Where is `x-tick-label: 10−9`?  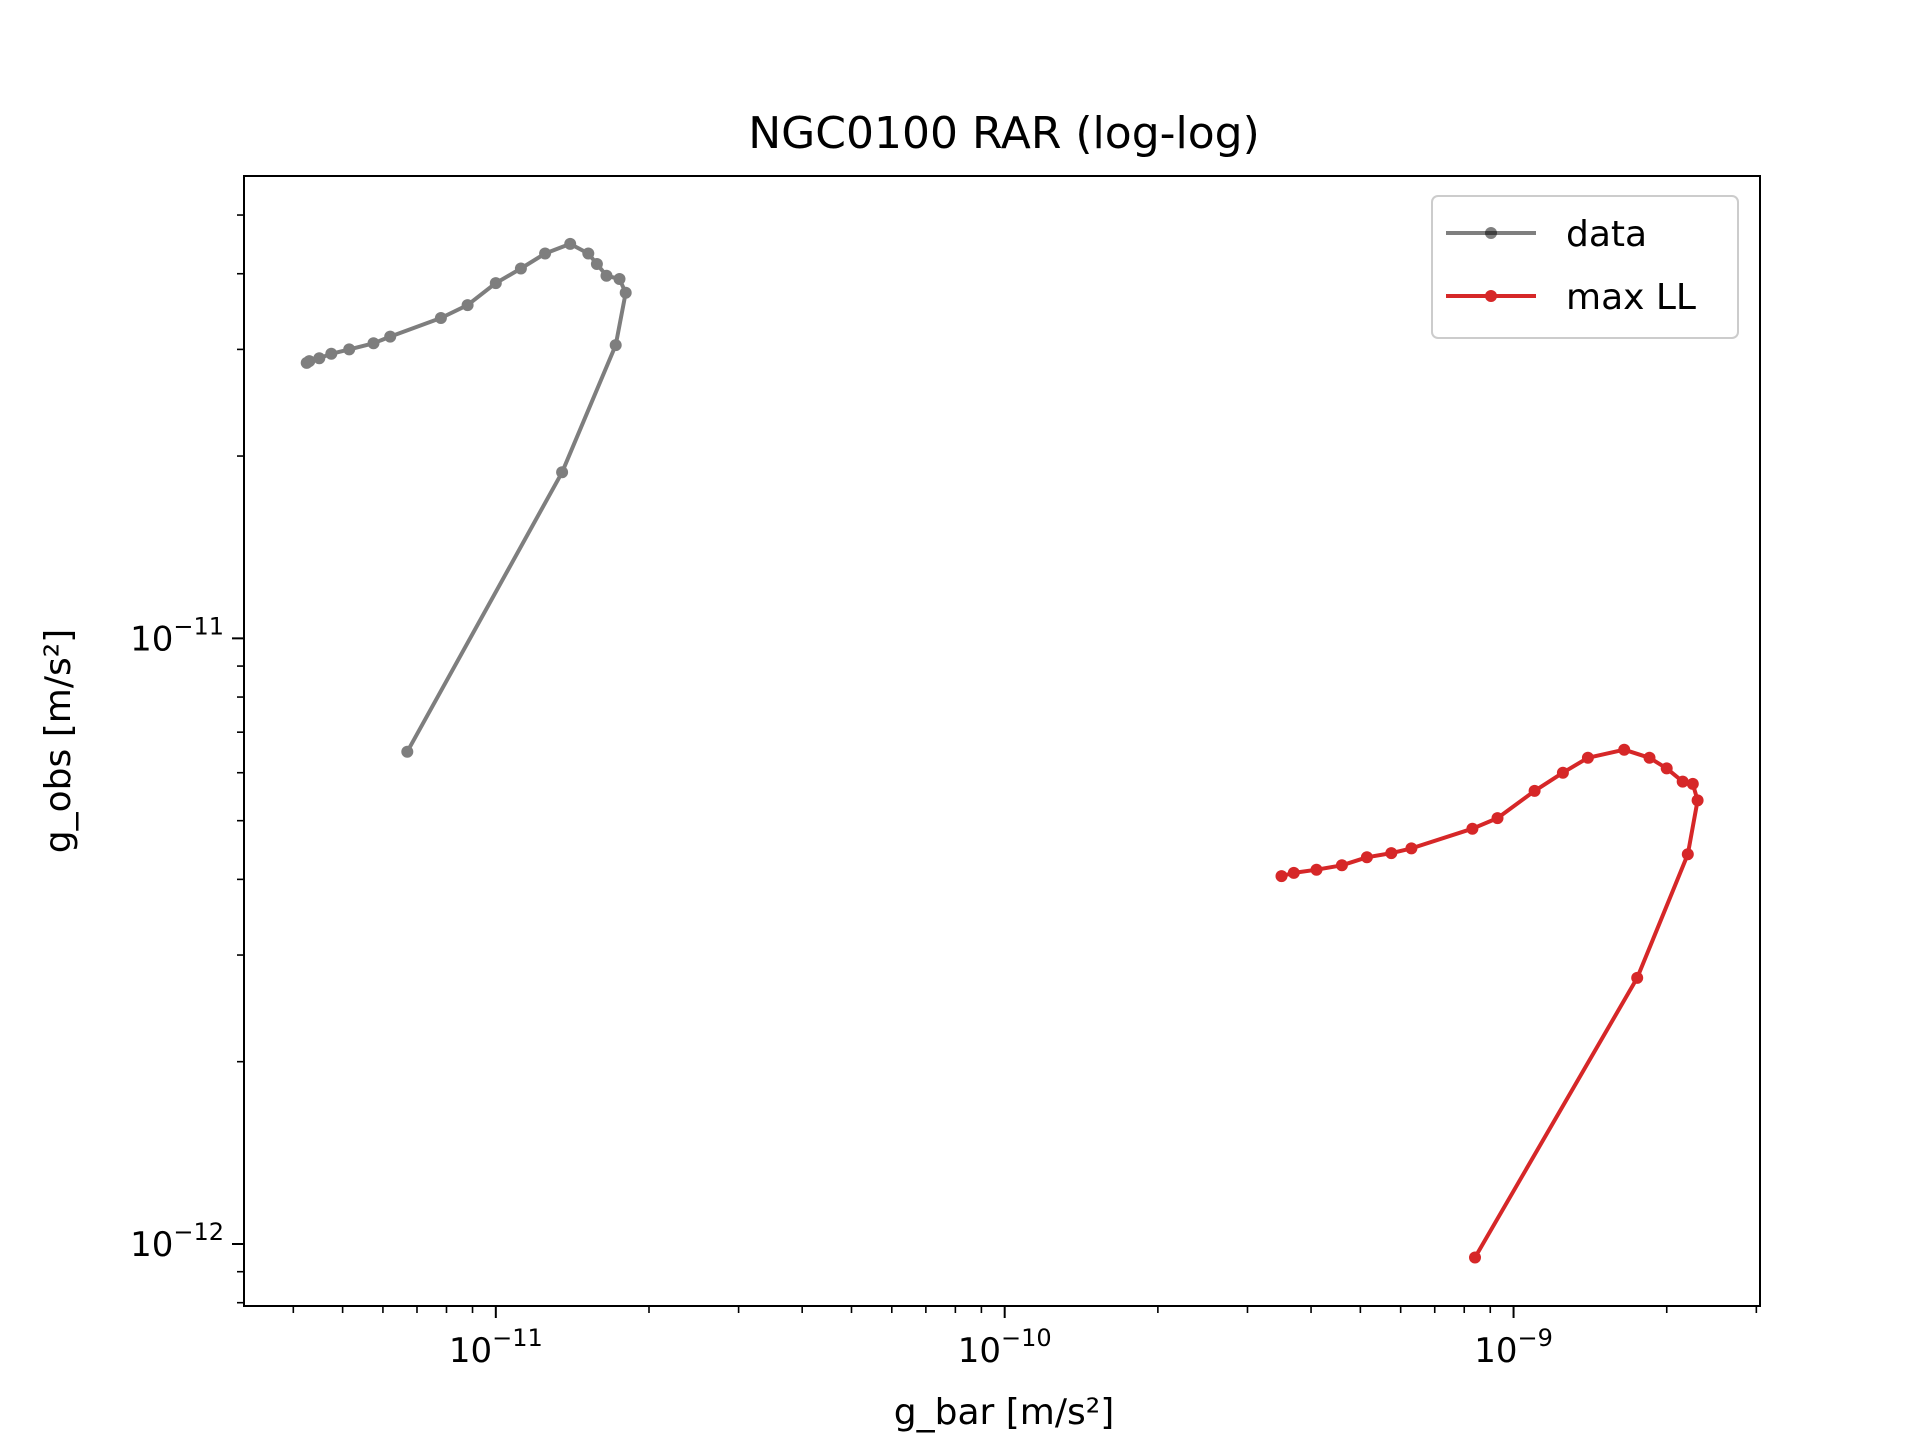 x-tick-label: 10−9 is located at coordinates (1513, 1347).